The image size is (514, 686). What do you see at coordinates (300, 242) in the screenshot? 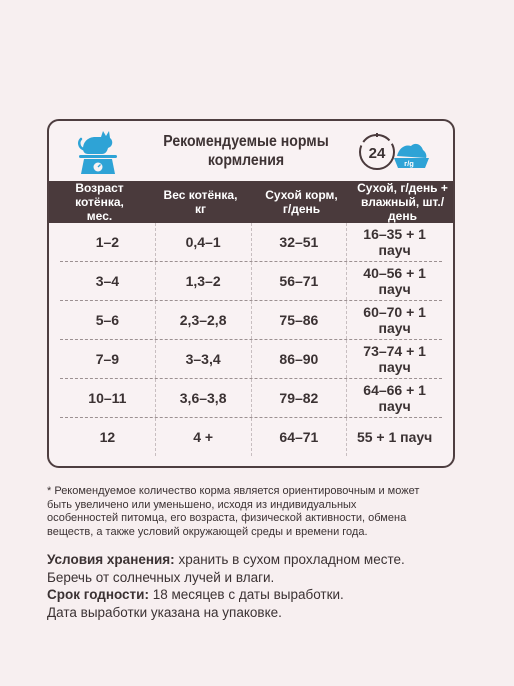
I see `cell-dry-food: 32–51` at bounding box center [300, 242].